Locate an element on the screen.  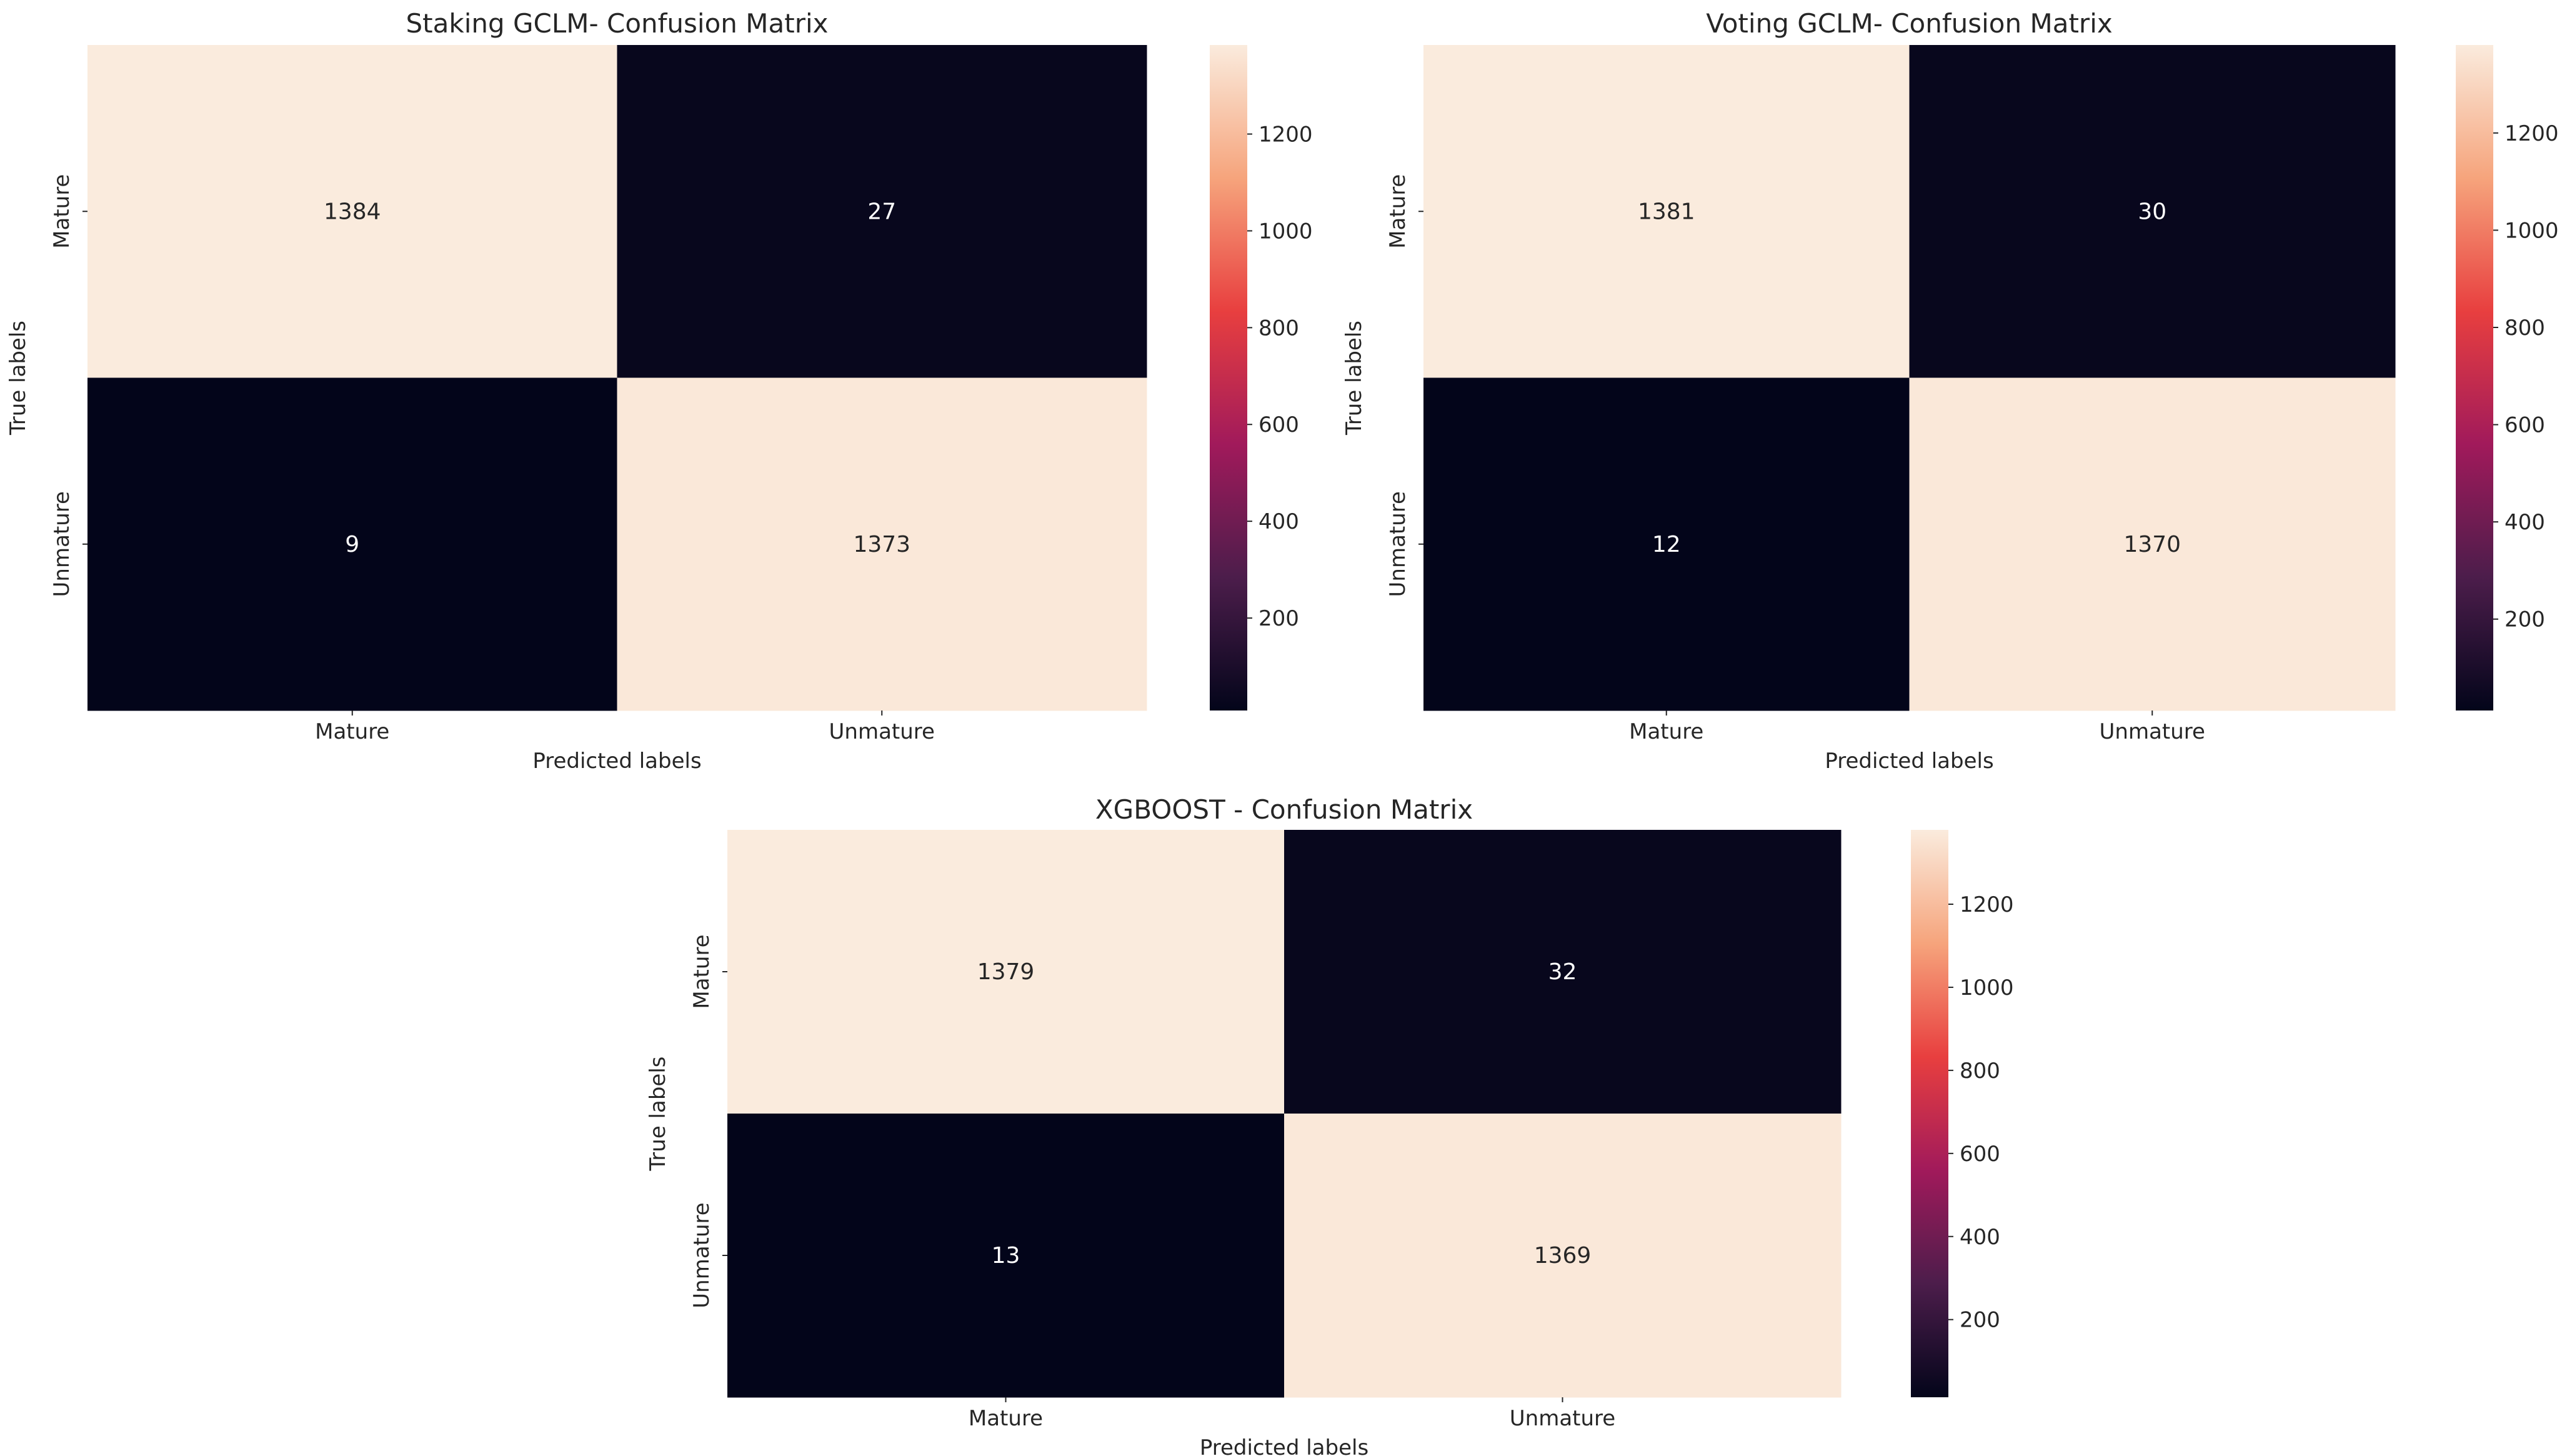
cell-value-label: 13 is located at coordinates (1006, 1256).